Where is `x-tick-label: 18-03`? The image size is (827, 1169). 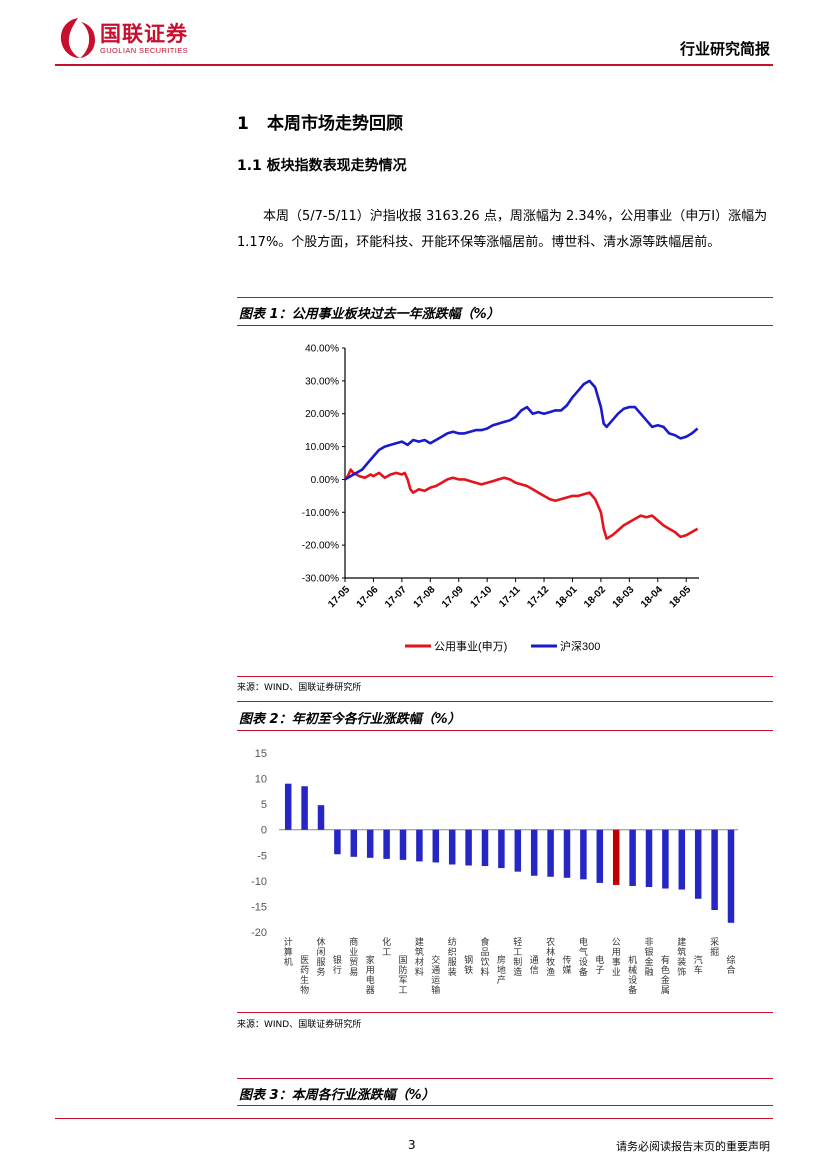
x-tick-label: 18-03 is located at coordinates (624, 597).